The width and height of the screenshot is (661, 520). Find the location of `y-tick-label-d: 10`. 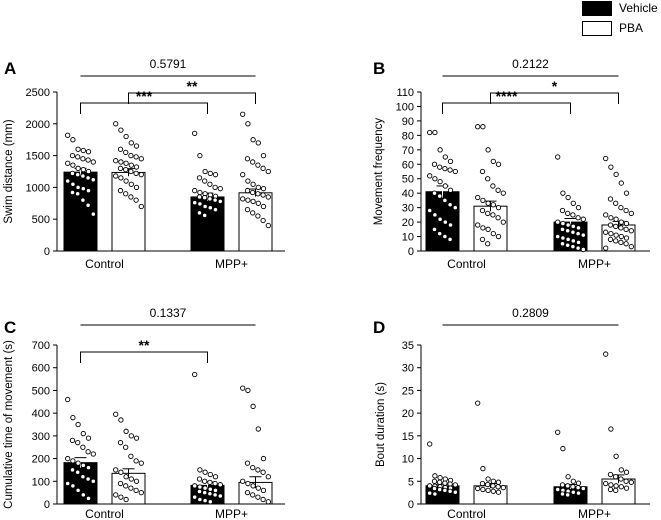

y-tick-label-d: 10 is located at coordinates (408, 460).